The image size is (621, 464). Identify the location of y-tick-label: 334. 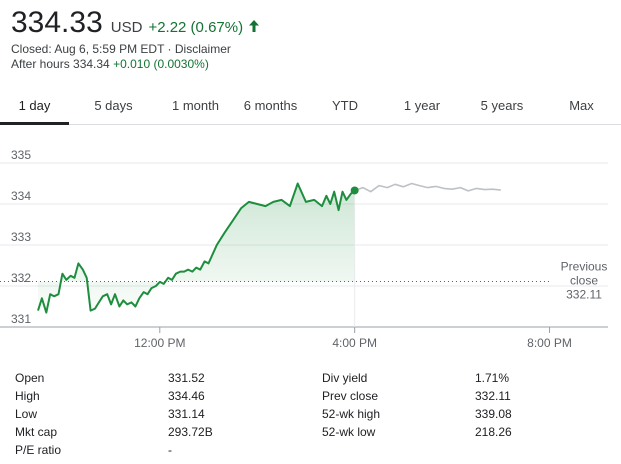
(21, 196).